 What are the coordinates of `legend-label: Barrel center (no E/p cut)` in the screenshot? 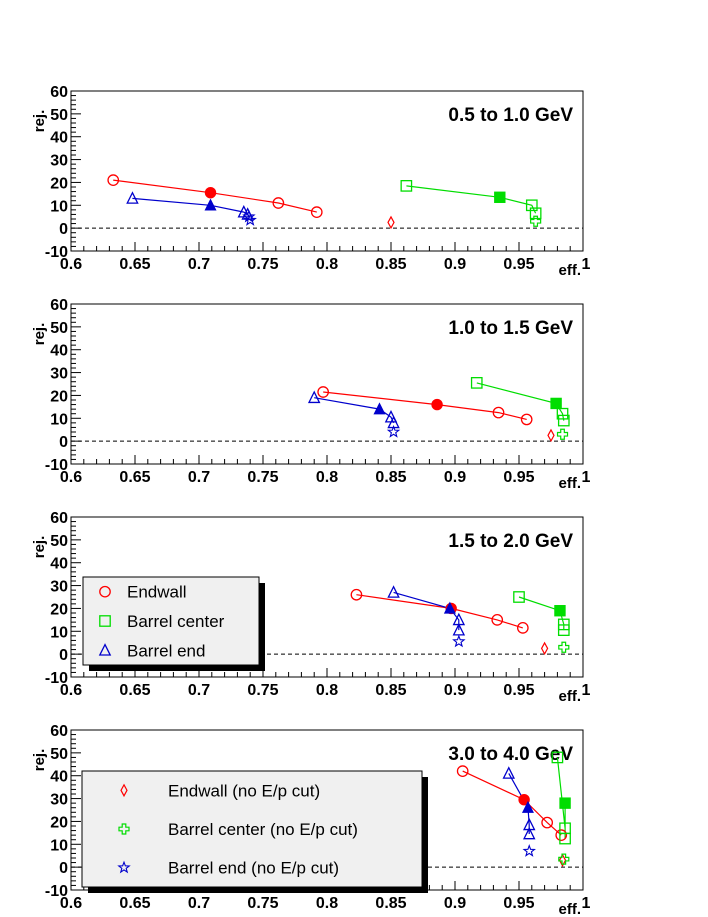 It's located at (263, 829).